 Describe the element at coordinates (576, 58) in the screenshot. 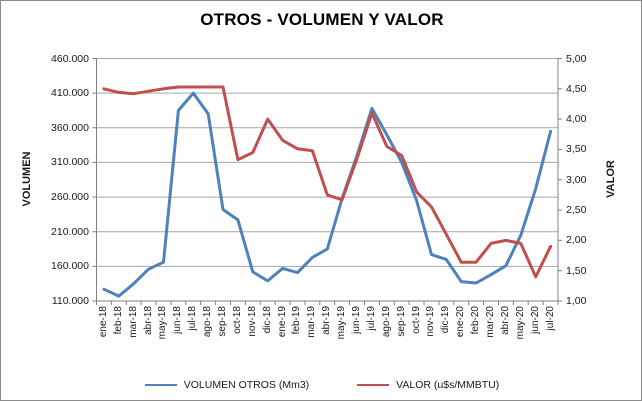

I see `right-axis-tick-label: 5,00` at that location.